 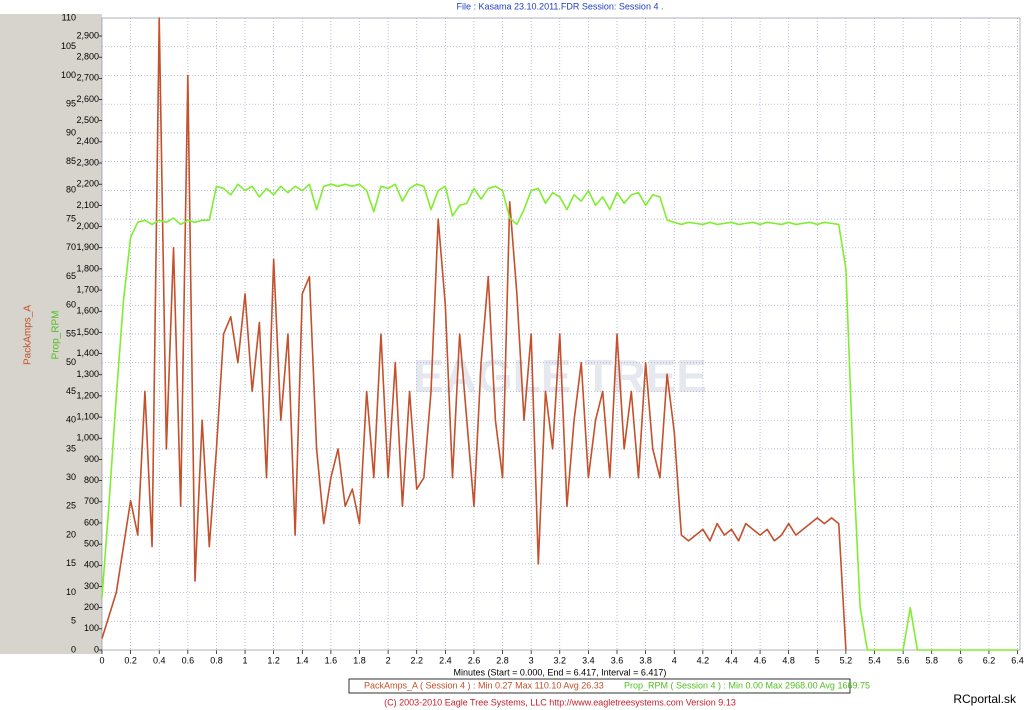 What do you see at coordinates (68, 46) in the screenshot?
I see `y-tick-label: 105` at bounding box center [68, 46].